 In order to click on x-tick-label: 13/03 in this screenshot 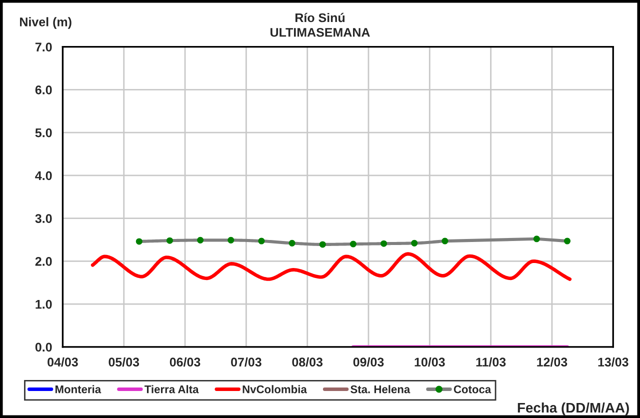, I will do `click(613, 362)`.